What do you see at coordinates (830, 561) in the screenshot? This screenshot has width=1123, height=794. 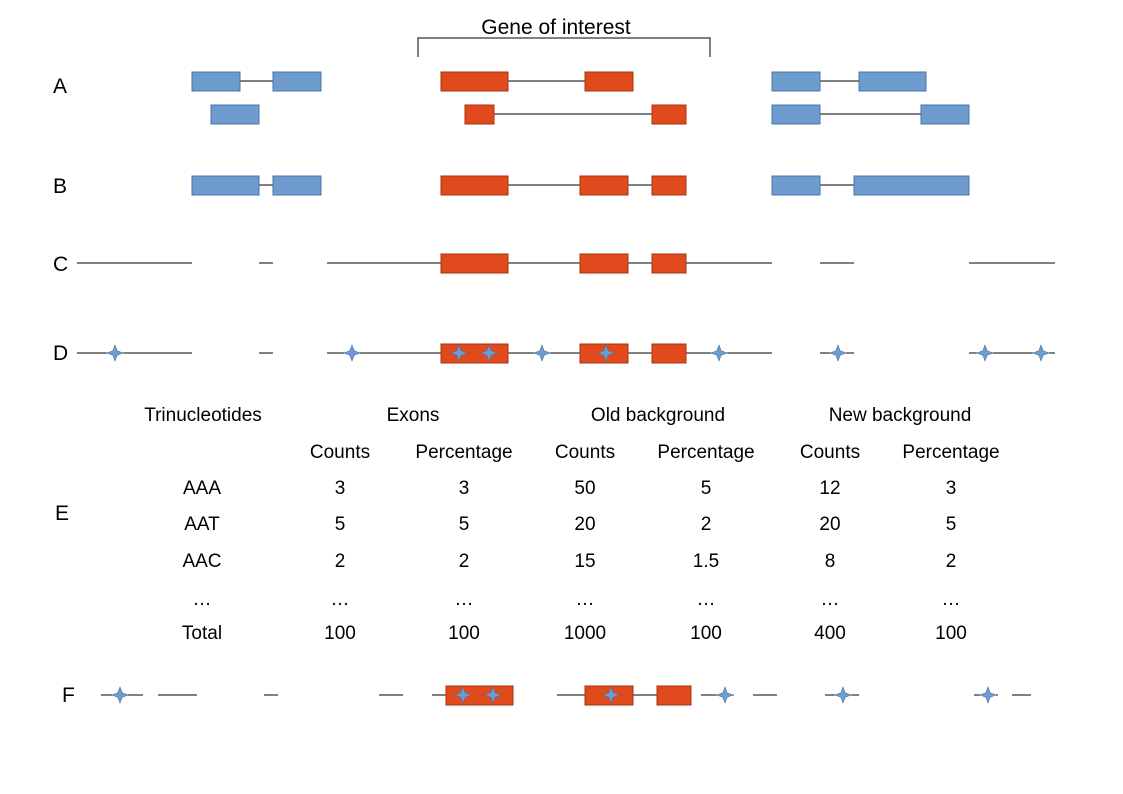 I see `table-cell: 8` at bounding box center [830, 561].